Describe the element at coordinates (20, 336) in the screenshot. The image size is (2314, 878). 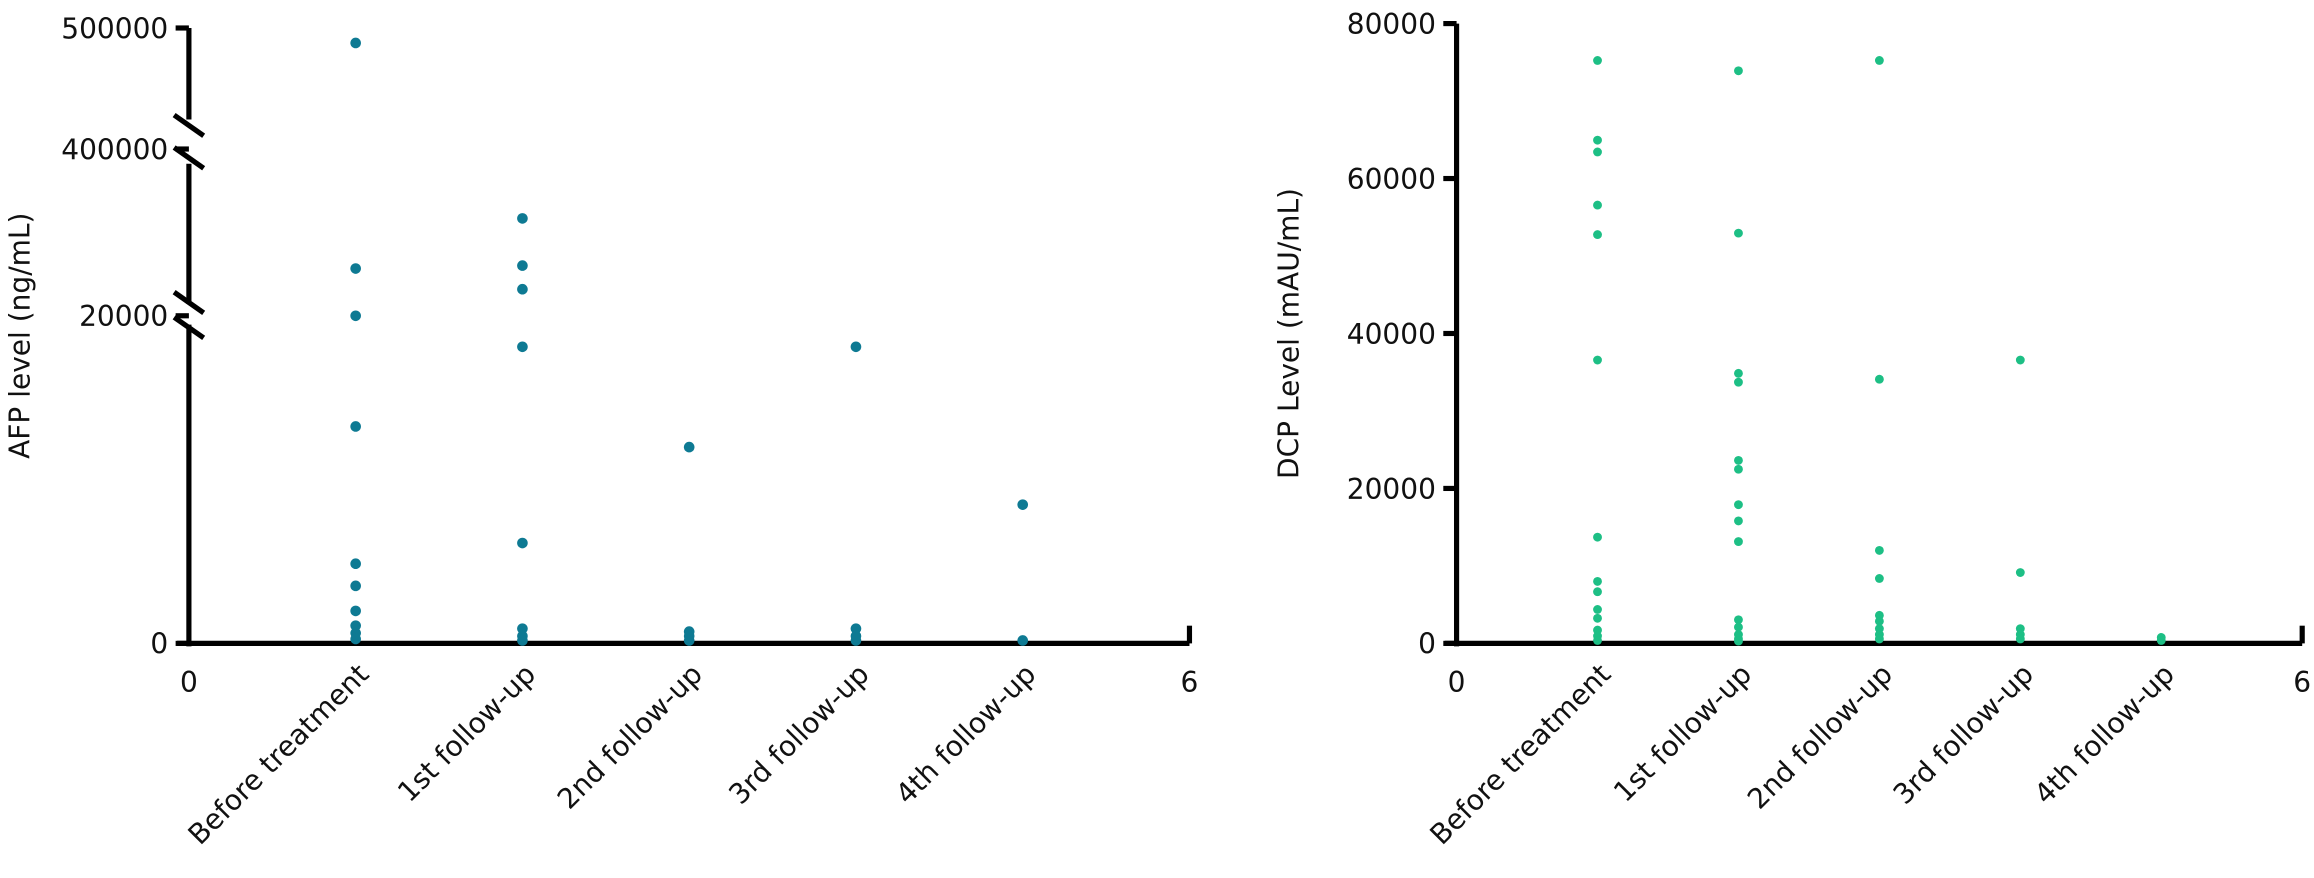
I see `y-axis-label: AFP level (ng/mL)` at that location.